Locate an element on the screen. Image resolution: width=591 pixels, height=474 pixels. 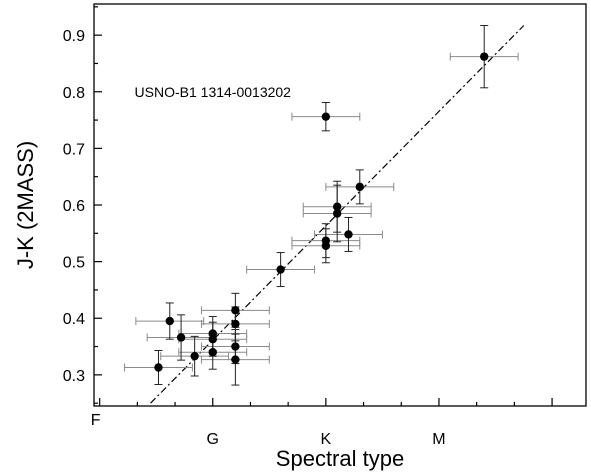
y-axis-title: J-K (2MASS) is located at coordinates (25, 205).